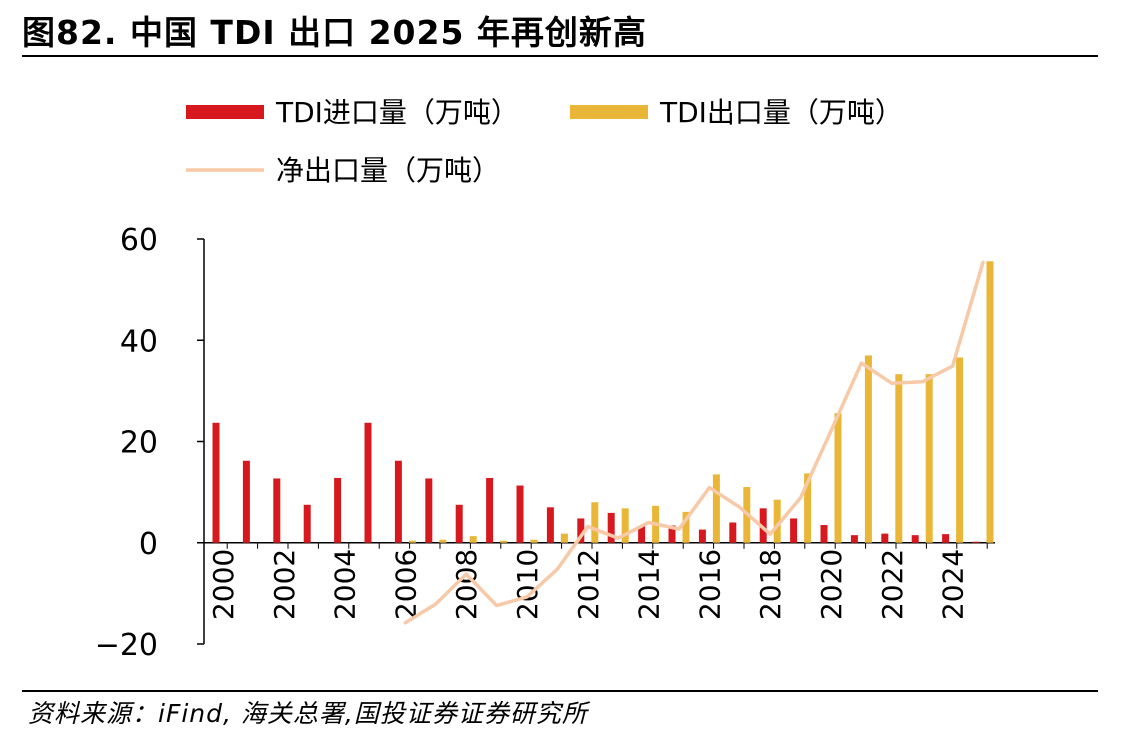  What do you see at coordinates (953, 584) in the screenshot?
I see `x-tick-label: 2024` at bounding box center [953, 584].